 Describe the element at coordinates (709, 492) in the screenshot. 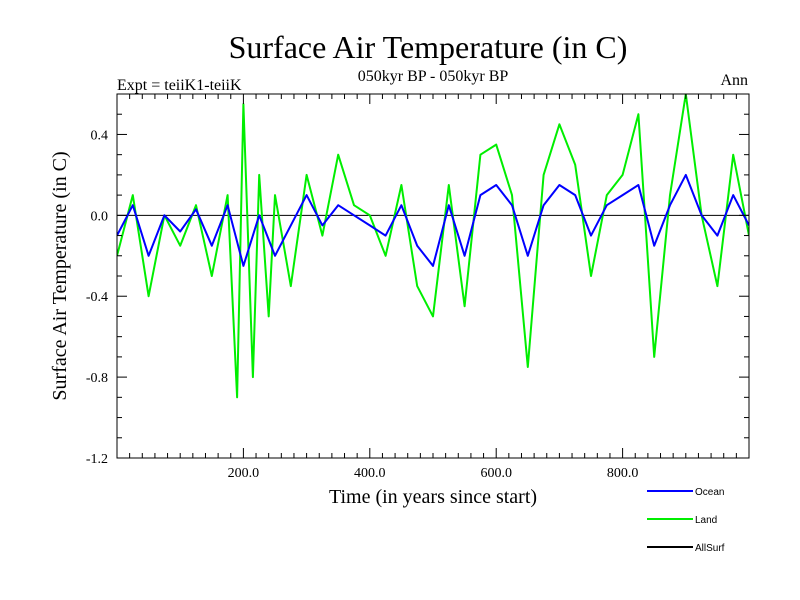

I see `legend-label-ocean: Ocean` at that location.